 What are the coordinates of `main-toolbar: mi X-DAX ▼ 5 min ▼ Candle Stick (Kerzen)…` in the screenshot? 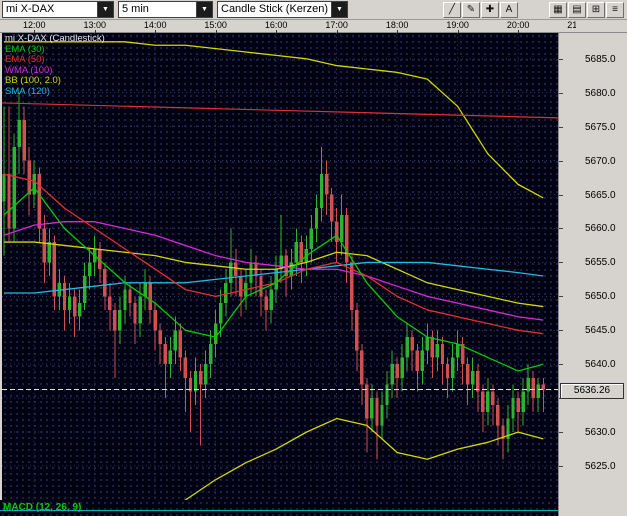 It's located at (313, 10).